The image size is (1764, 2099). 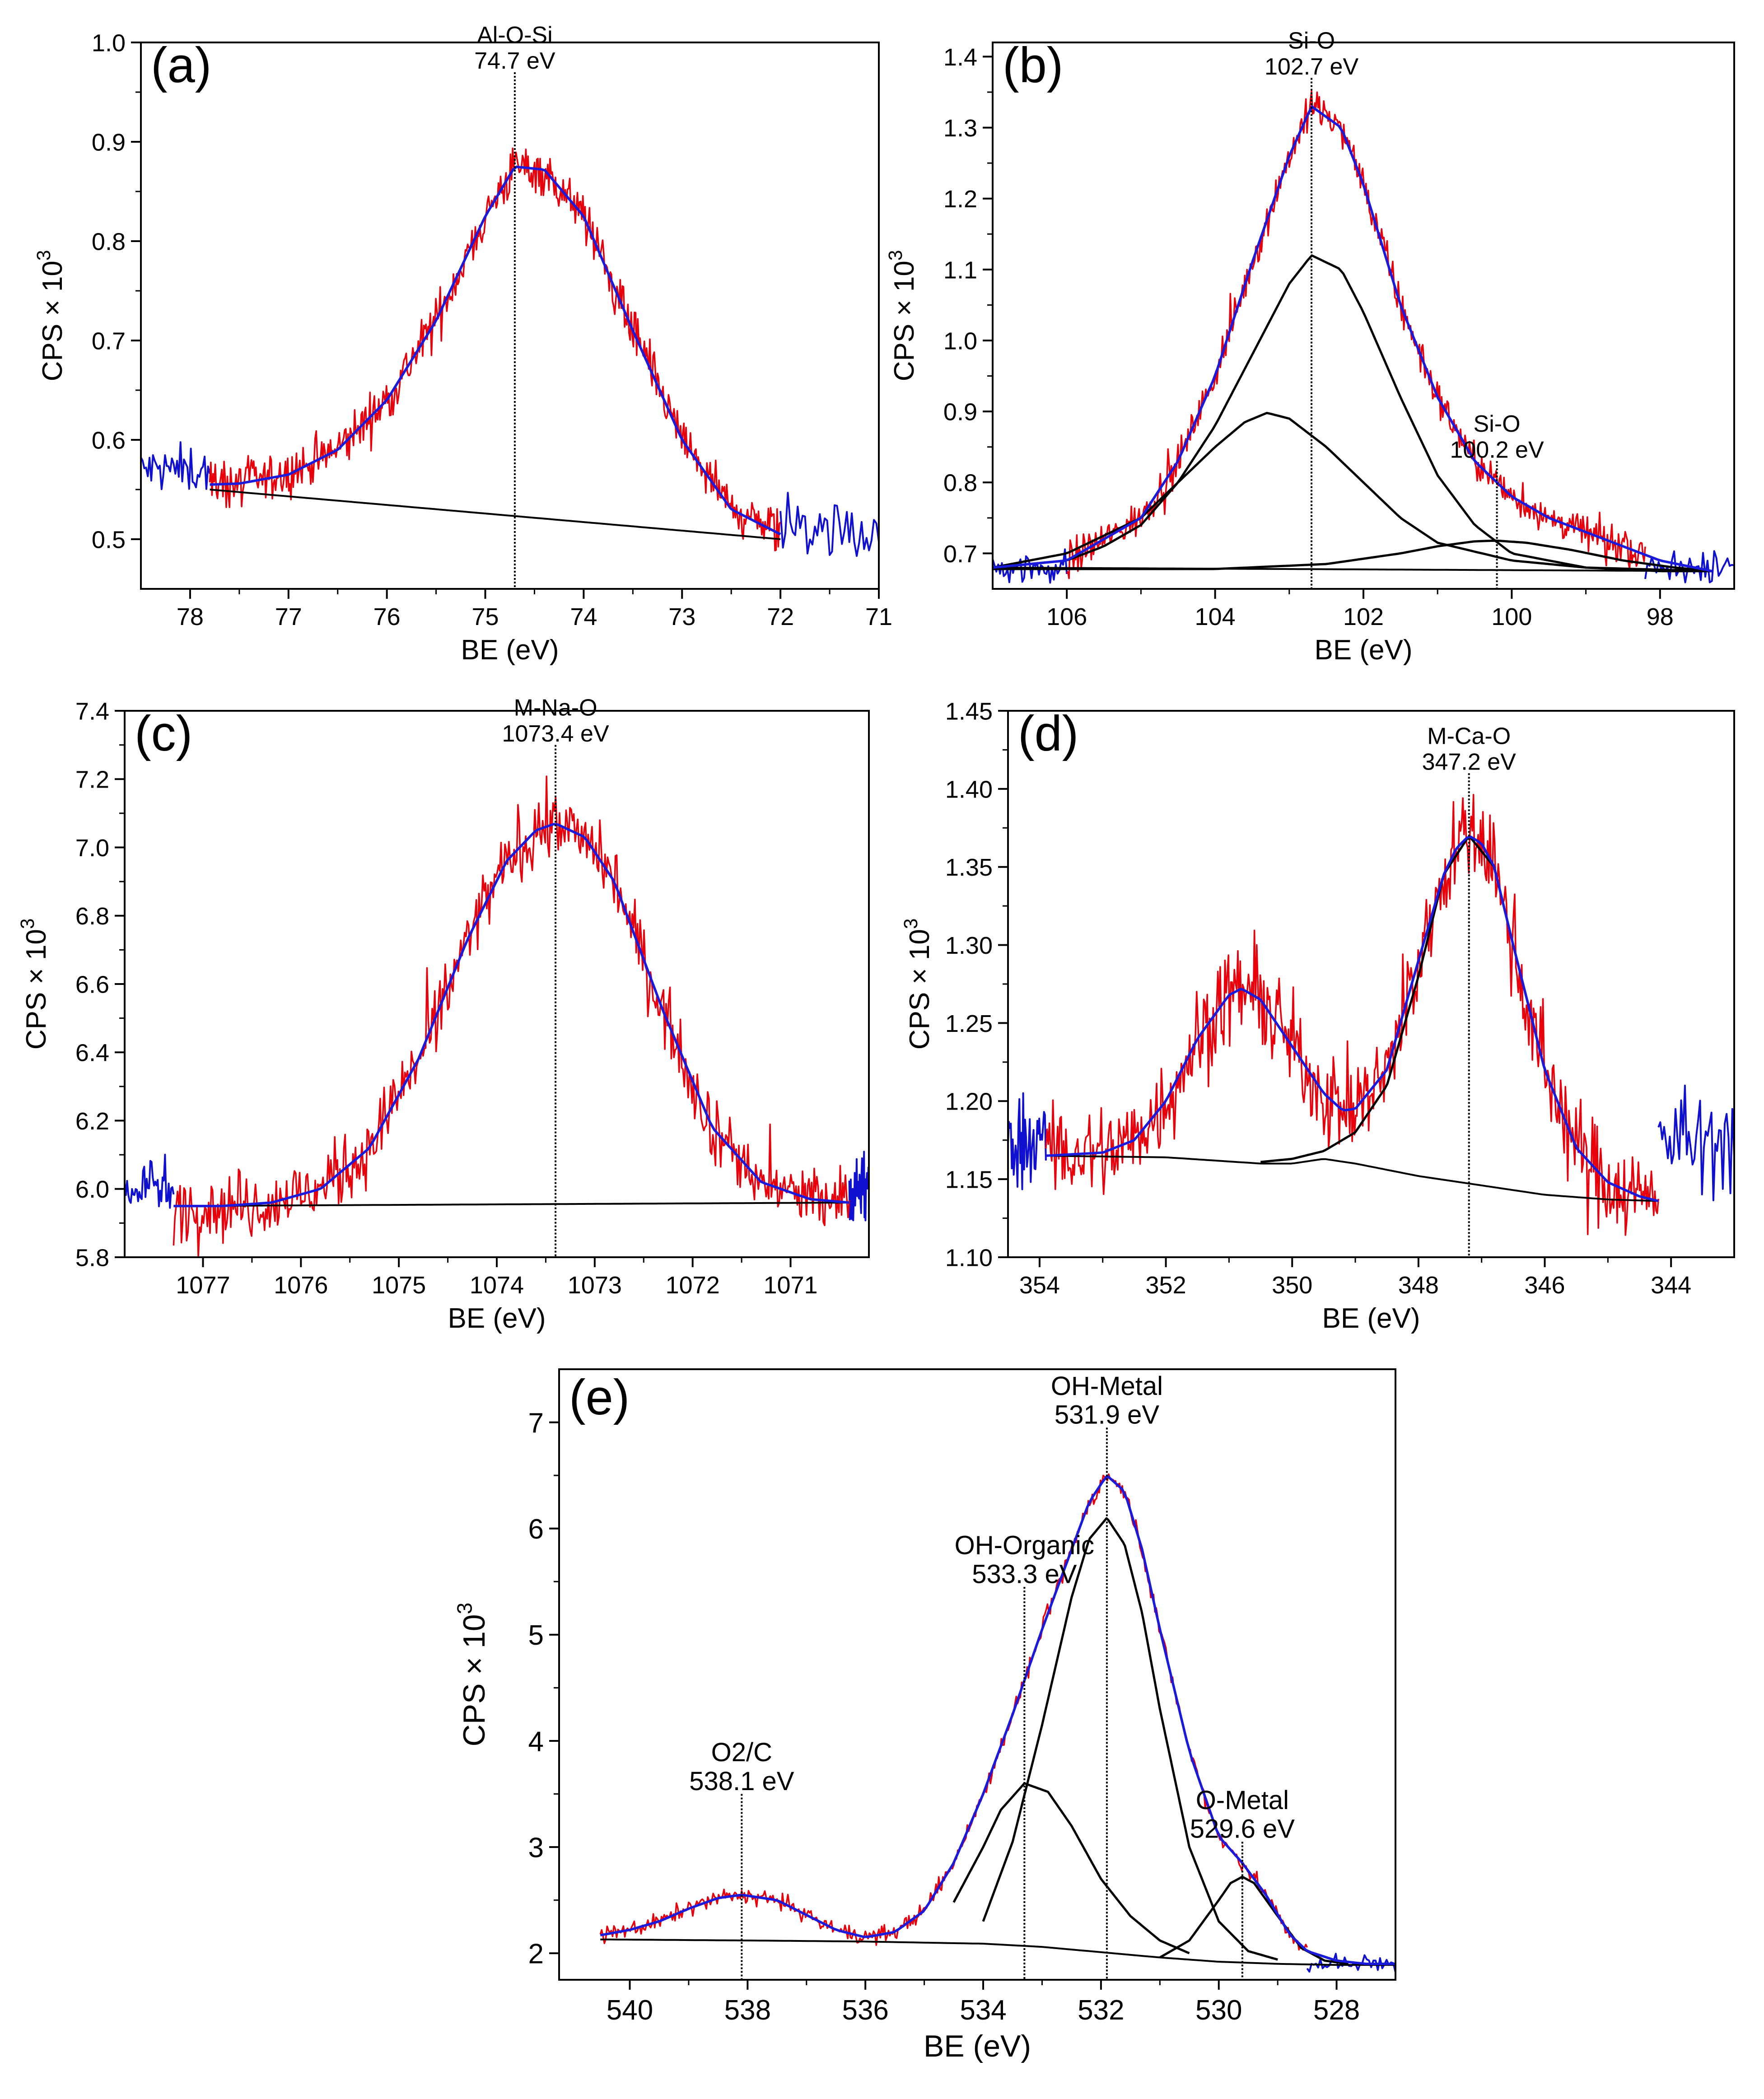 I want to click on y-tick-label: 7.4, so click(x=92, y=711).